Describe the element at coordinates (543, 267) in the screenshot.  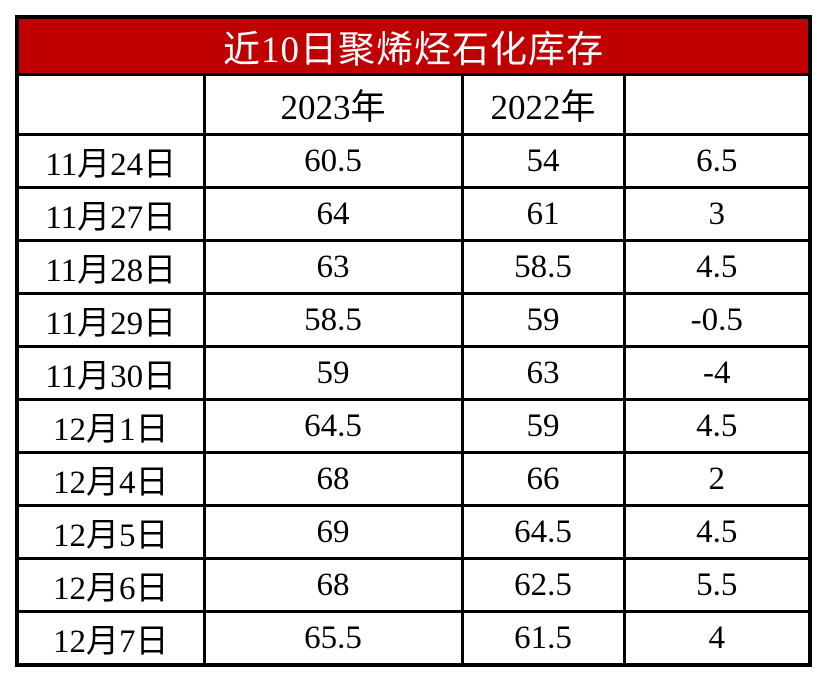
I see `cell-2022-value: 58.5` at that location.